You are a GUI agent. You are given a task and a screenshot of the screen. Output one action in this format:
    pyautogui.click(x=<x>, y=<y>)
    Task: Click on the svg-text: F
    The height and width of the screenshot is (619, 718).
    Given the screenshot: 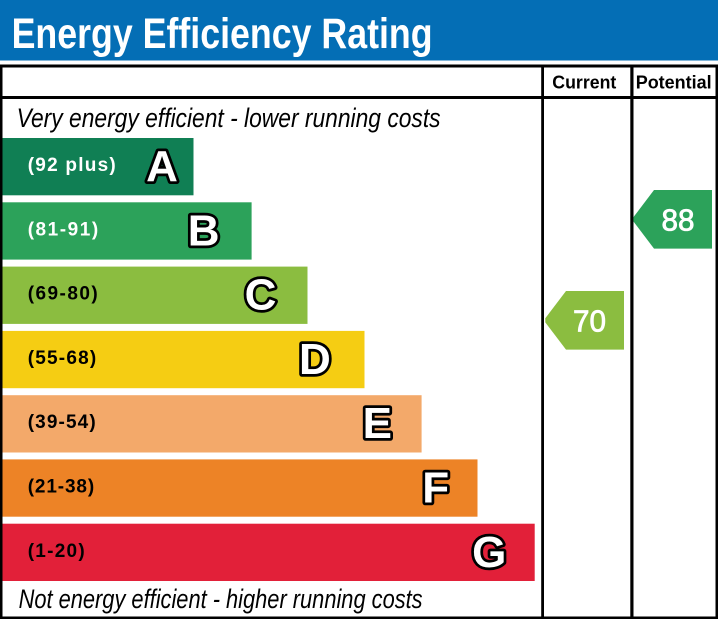 What is the action you would take?
    pyautogui.click(x=435, y=488)
    